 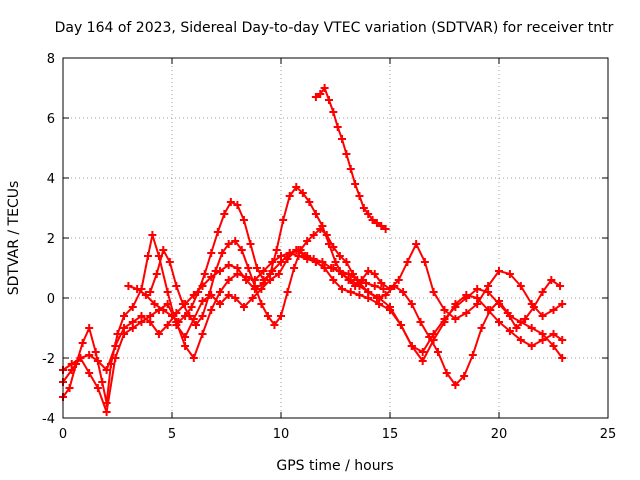 I want to click on y-tick-label: 2, so click(x=51, y=239).